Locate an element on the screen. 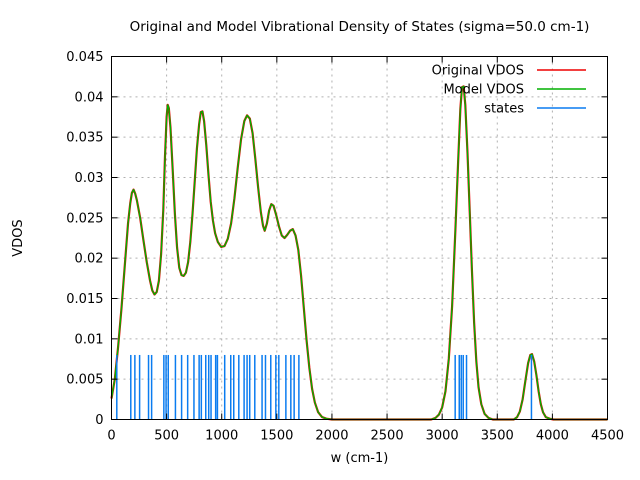  y-tick-label: 0.025 is located at coordinates (84, 218).